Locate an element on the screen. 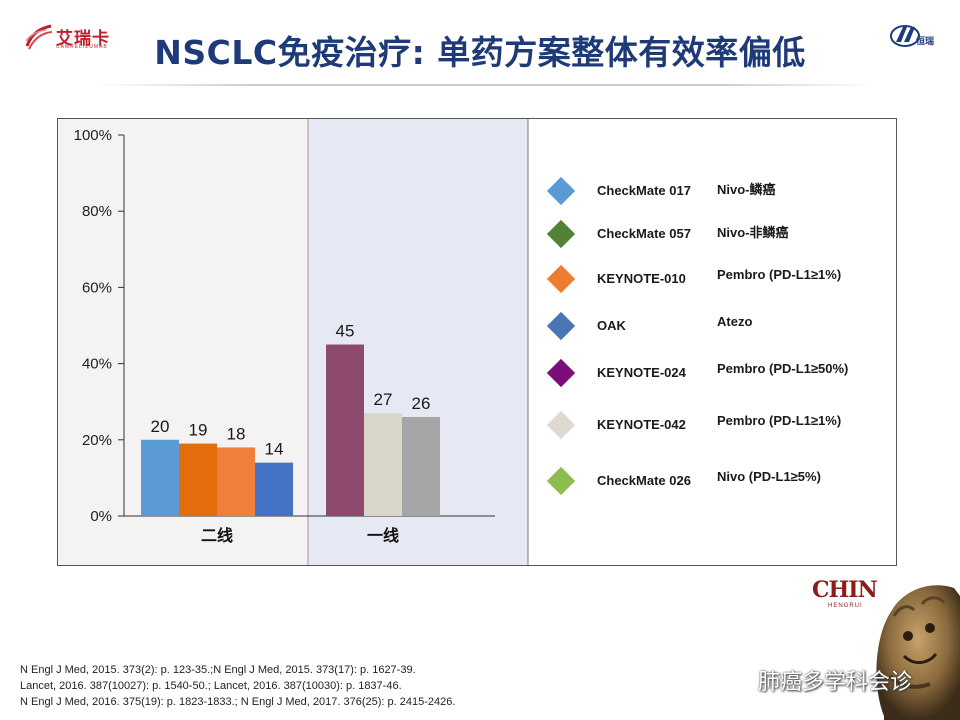  legend-regimen: Pembro (PD-L1≥50%) is located at coordinates (783, 368).